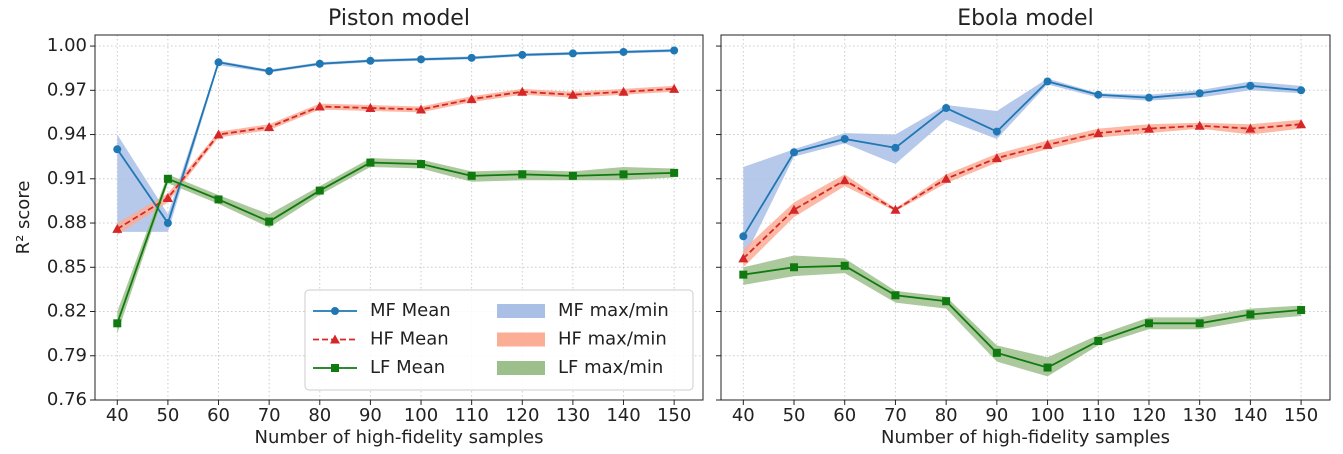 The image size is (1343, 454). Describe the element at coordinates (613, 310) in the screenshot. I see `legend-label: MF max/min` at that location.